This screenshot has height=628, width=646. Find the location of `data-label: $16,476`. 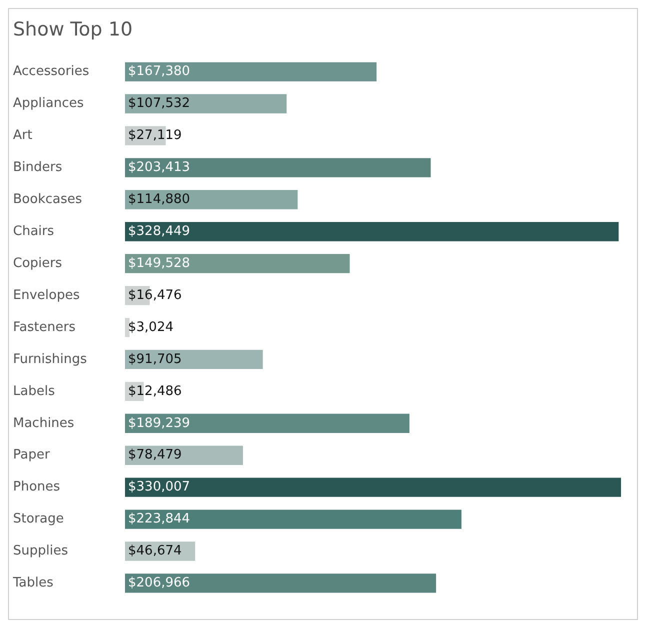

data-label: $16,476 is located at coordinates (155, 295).